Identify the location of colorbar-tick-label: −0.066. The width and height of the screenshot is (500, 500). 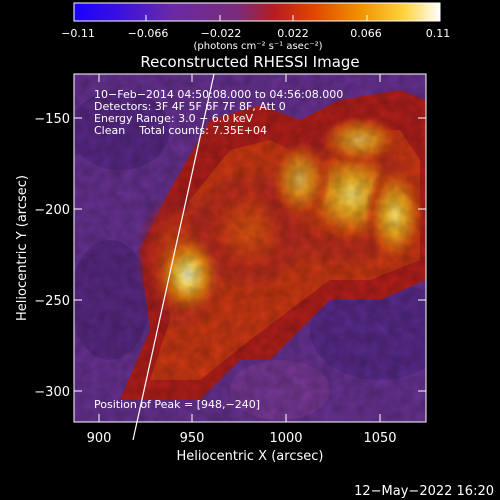
(148, 33).